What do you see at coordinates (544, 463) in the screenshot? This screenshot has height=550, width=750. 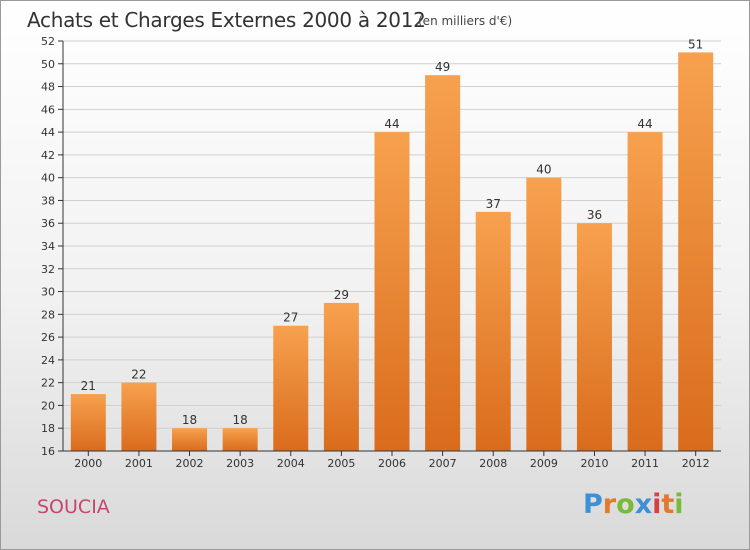 I see `x-tick-label: 2009` at bounding box center [544, 463].